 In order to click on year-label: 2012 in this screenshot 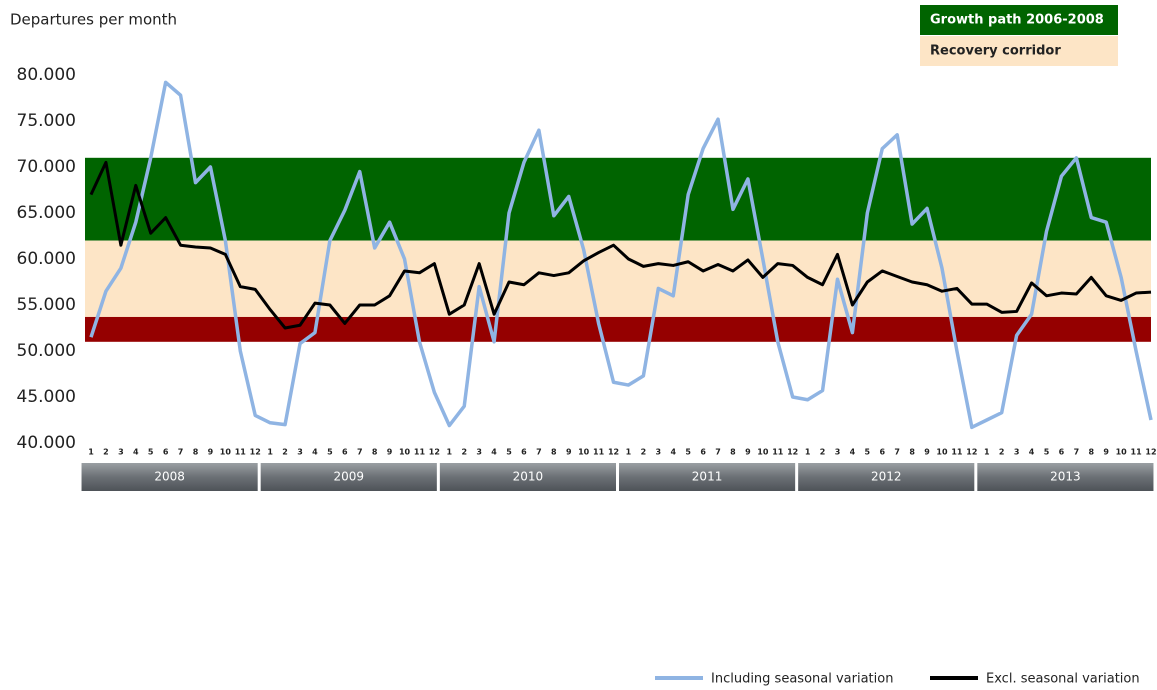, I will do `click(886, 477)`.